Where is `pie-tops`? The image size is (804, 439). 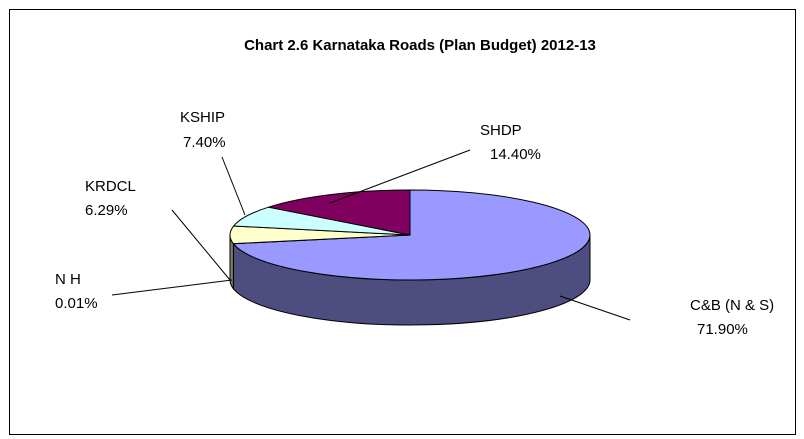
pie-tops is located at coordinates (410, 235).